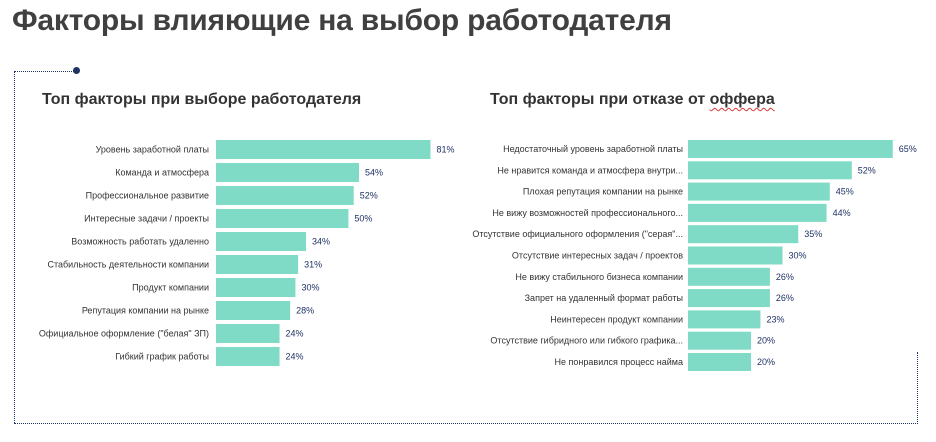  What do you see at coordinates (170, 288) in the screenshot?
I see `category-label: Продукт компании` at bounding box center [170, 288].